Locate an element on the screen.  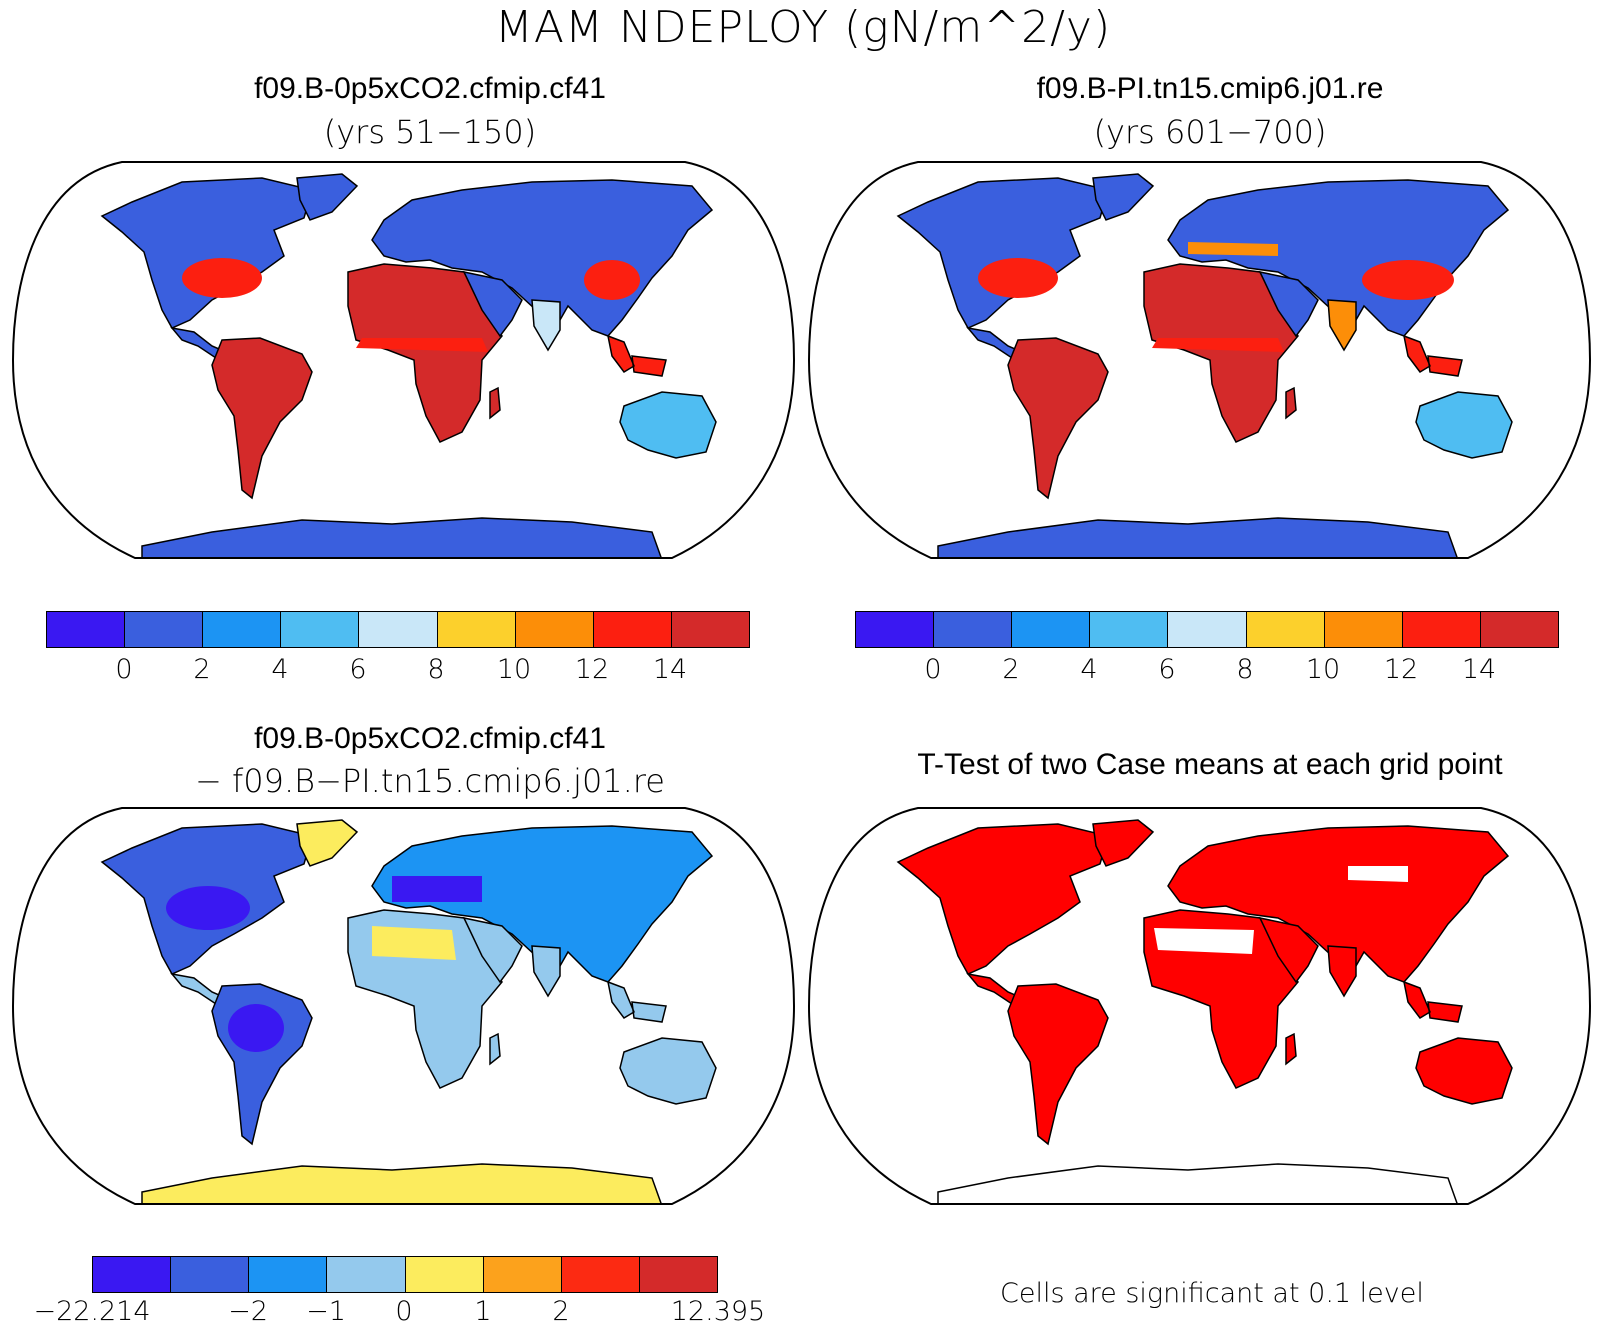
colorbar-tick-label: 1 is located at coordinates (483, 1311).